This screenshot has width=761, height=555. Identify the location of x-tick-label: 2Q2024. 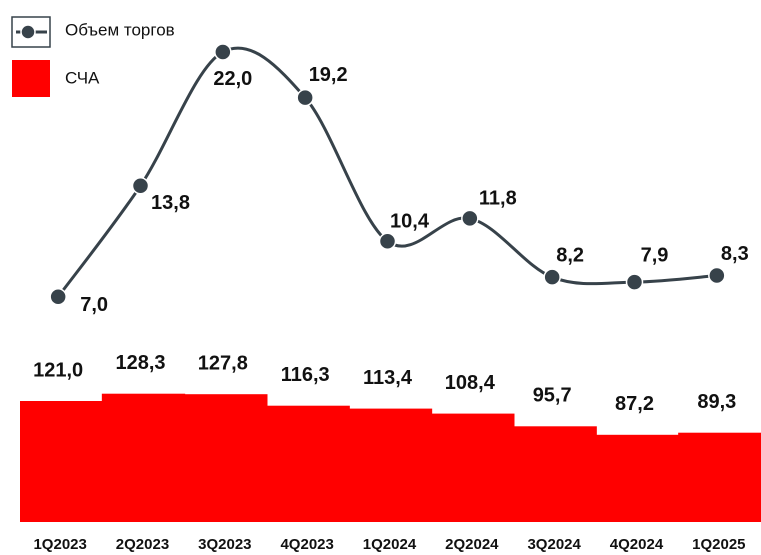
(472, 544).